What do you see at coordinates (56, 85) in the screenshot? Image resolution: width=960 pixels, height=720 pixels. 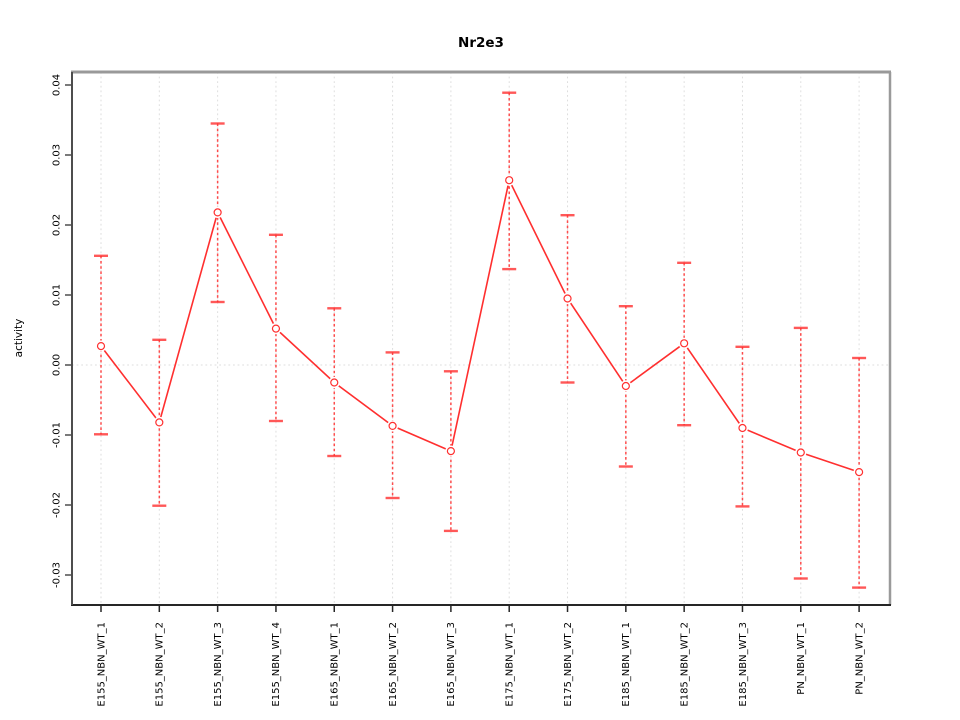 I see `y-tick-label: 0.04` at bounding box center [56, 85].